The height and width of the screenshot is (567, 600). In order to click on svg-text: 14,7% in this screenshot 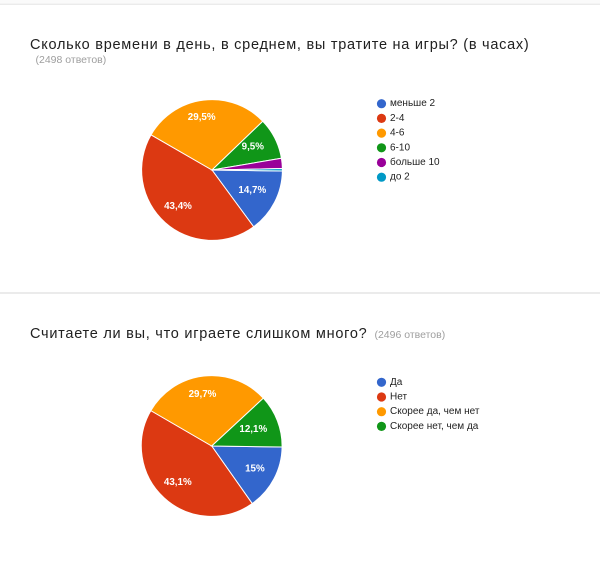, I will do `click(252, 190)`.